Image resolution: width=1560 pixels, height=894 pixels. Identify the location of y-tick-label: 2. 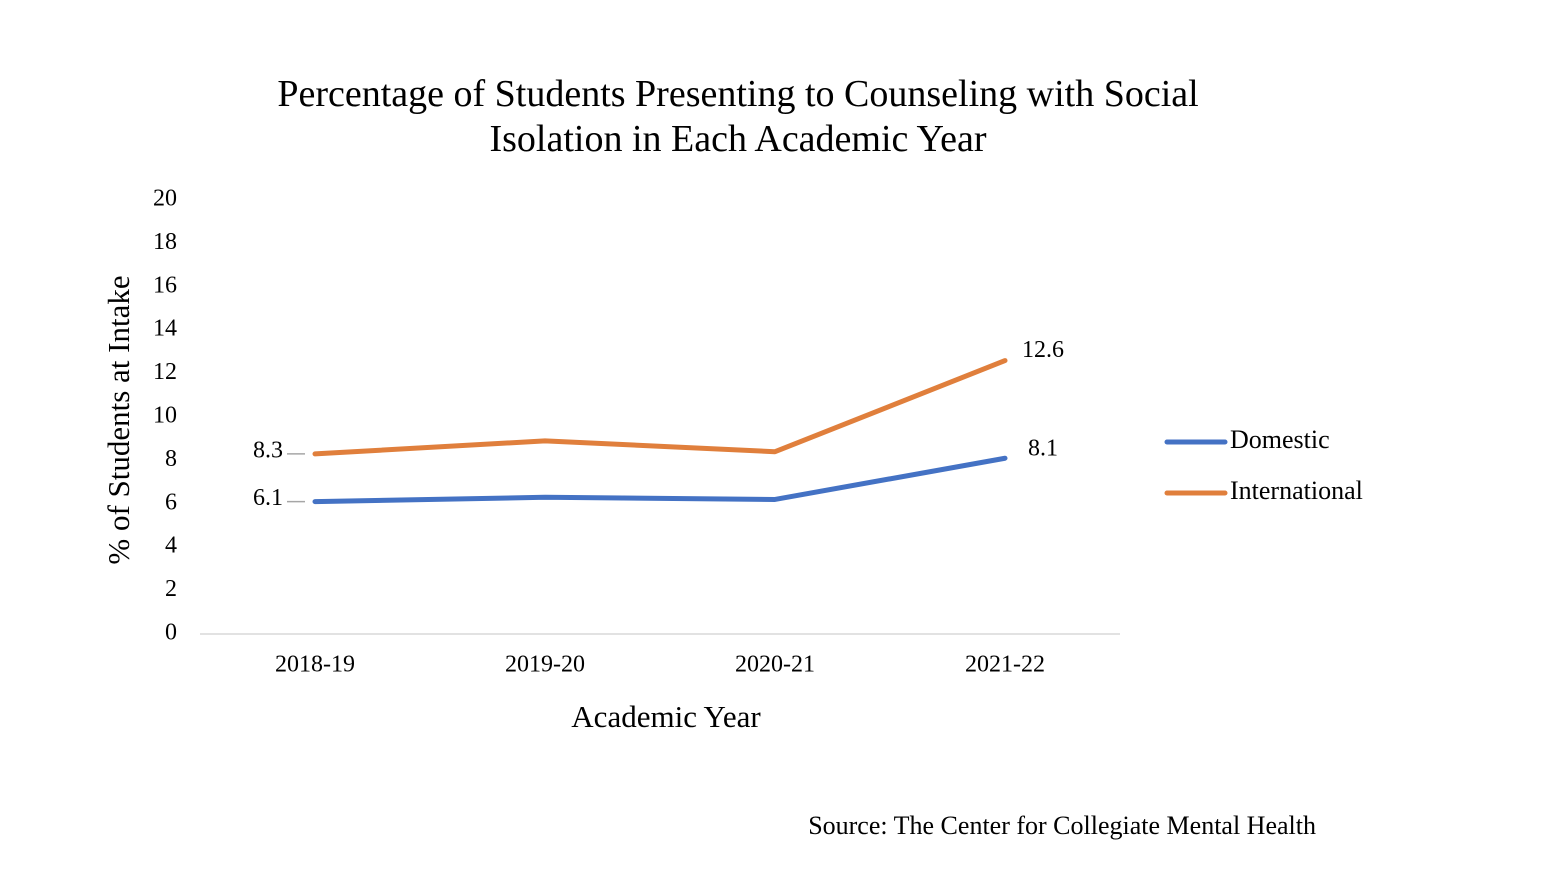
(171, 589).